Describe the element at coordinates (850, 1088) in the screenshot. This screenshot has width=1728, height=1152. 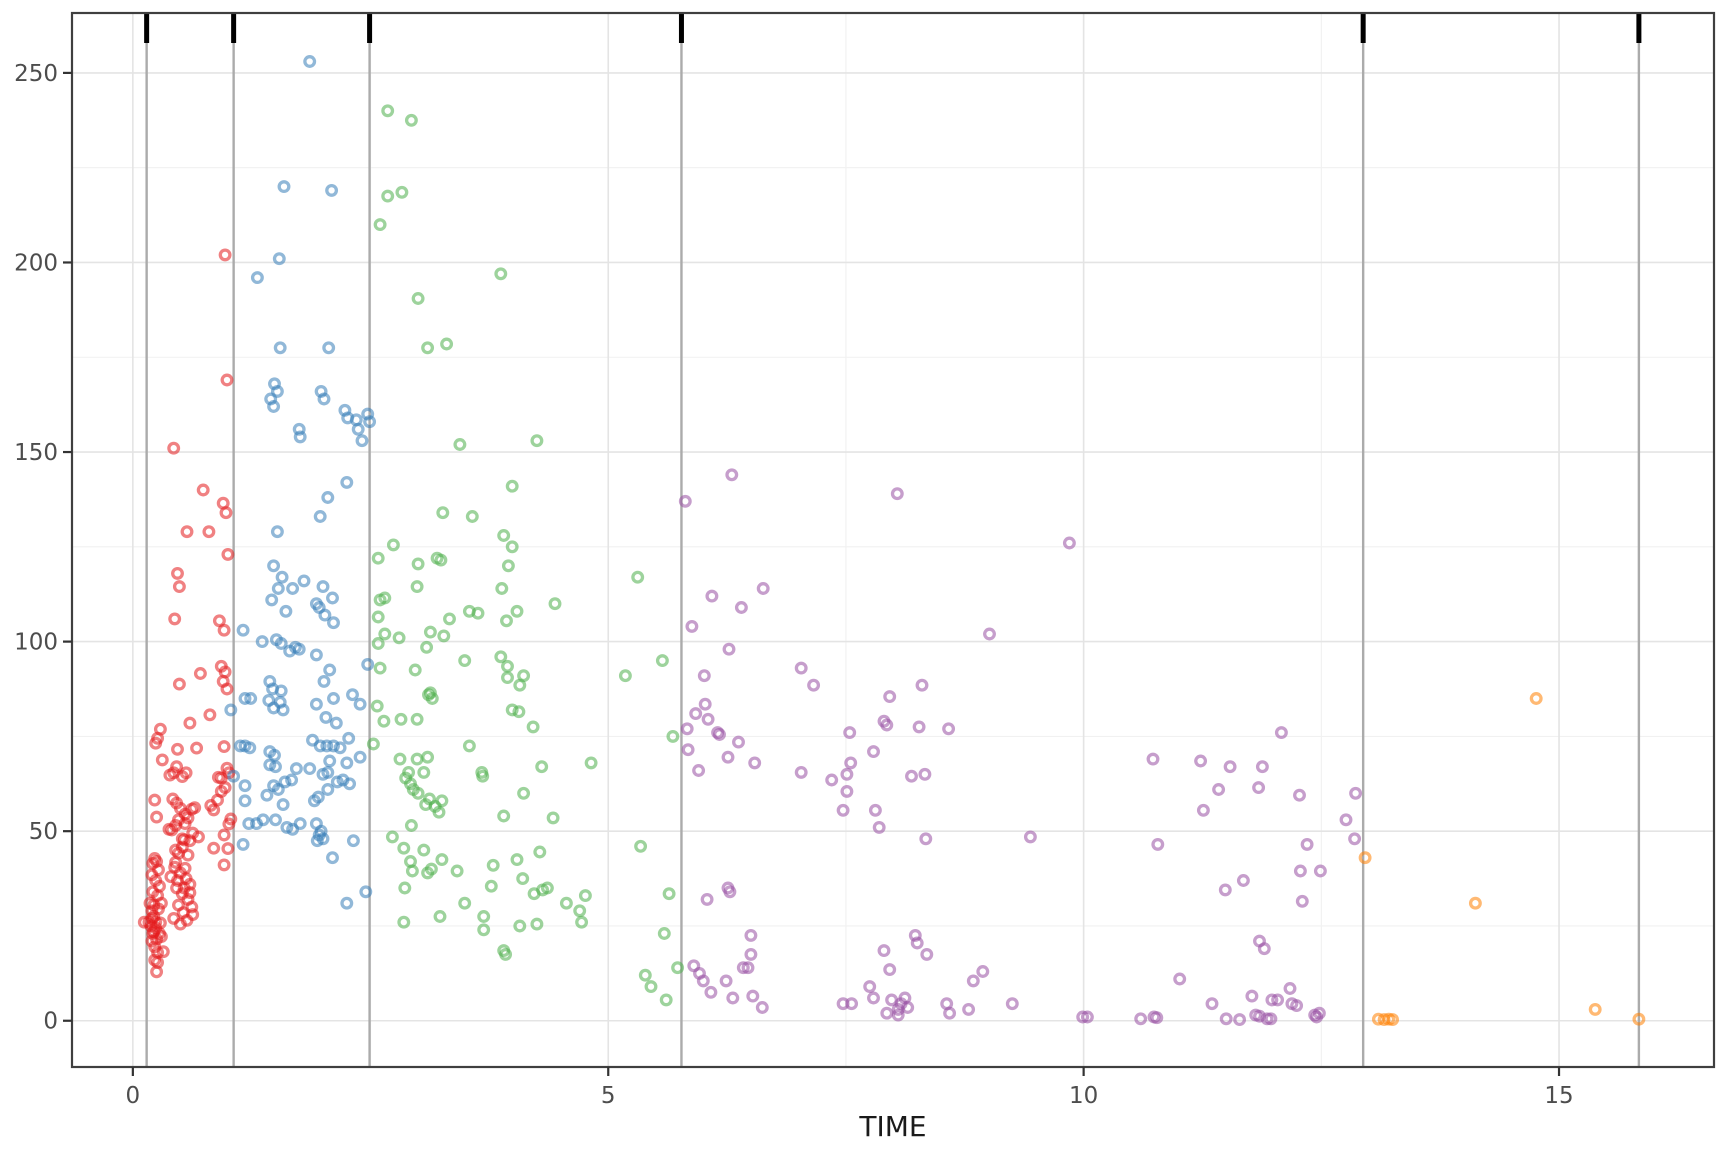
I see `x-axis: 0 5 10 15` at that location.